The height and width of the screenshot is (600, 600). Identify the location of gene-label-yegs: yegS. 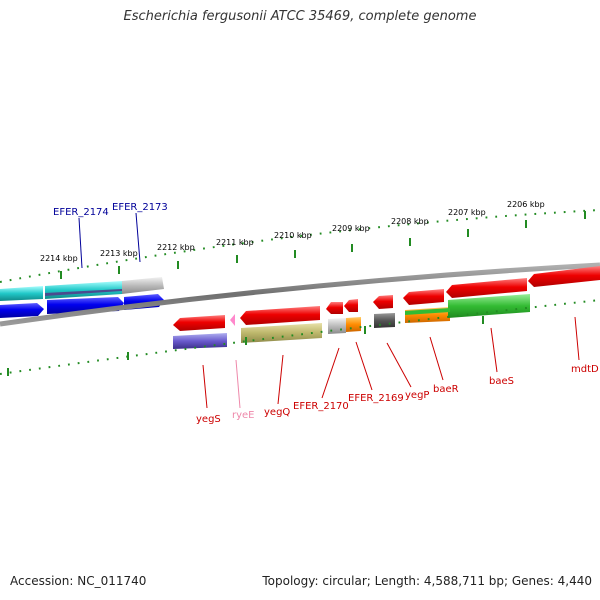
(208, 419).